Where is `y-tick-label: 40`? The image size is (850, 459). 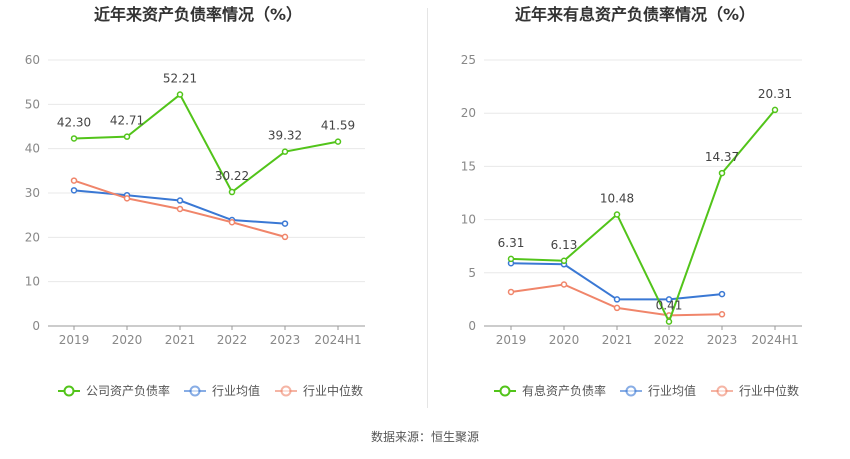 y-tick-label: 40 is located at coordinates (32, 149).